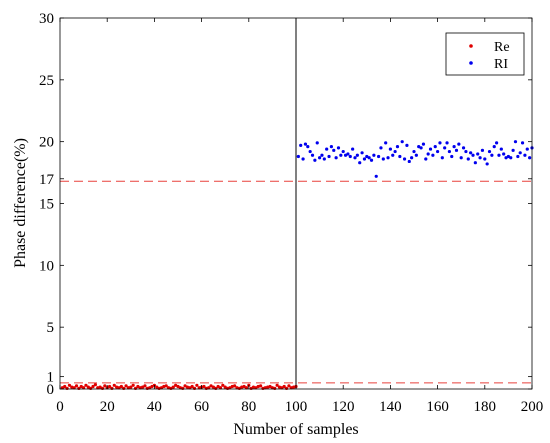 This screenshot has width=550, height=443. Describe the element at coordinates (437, 407) in the screenshot. I see `x-tick-label: 160` at that location.